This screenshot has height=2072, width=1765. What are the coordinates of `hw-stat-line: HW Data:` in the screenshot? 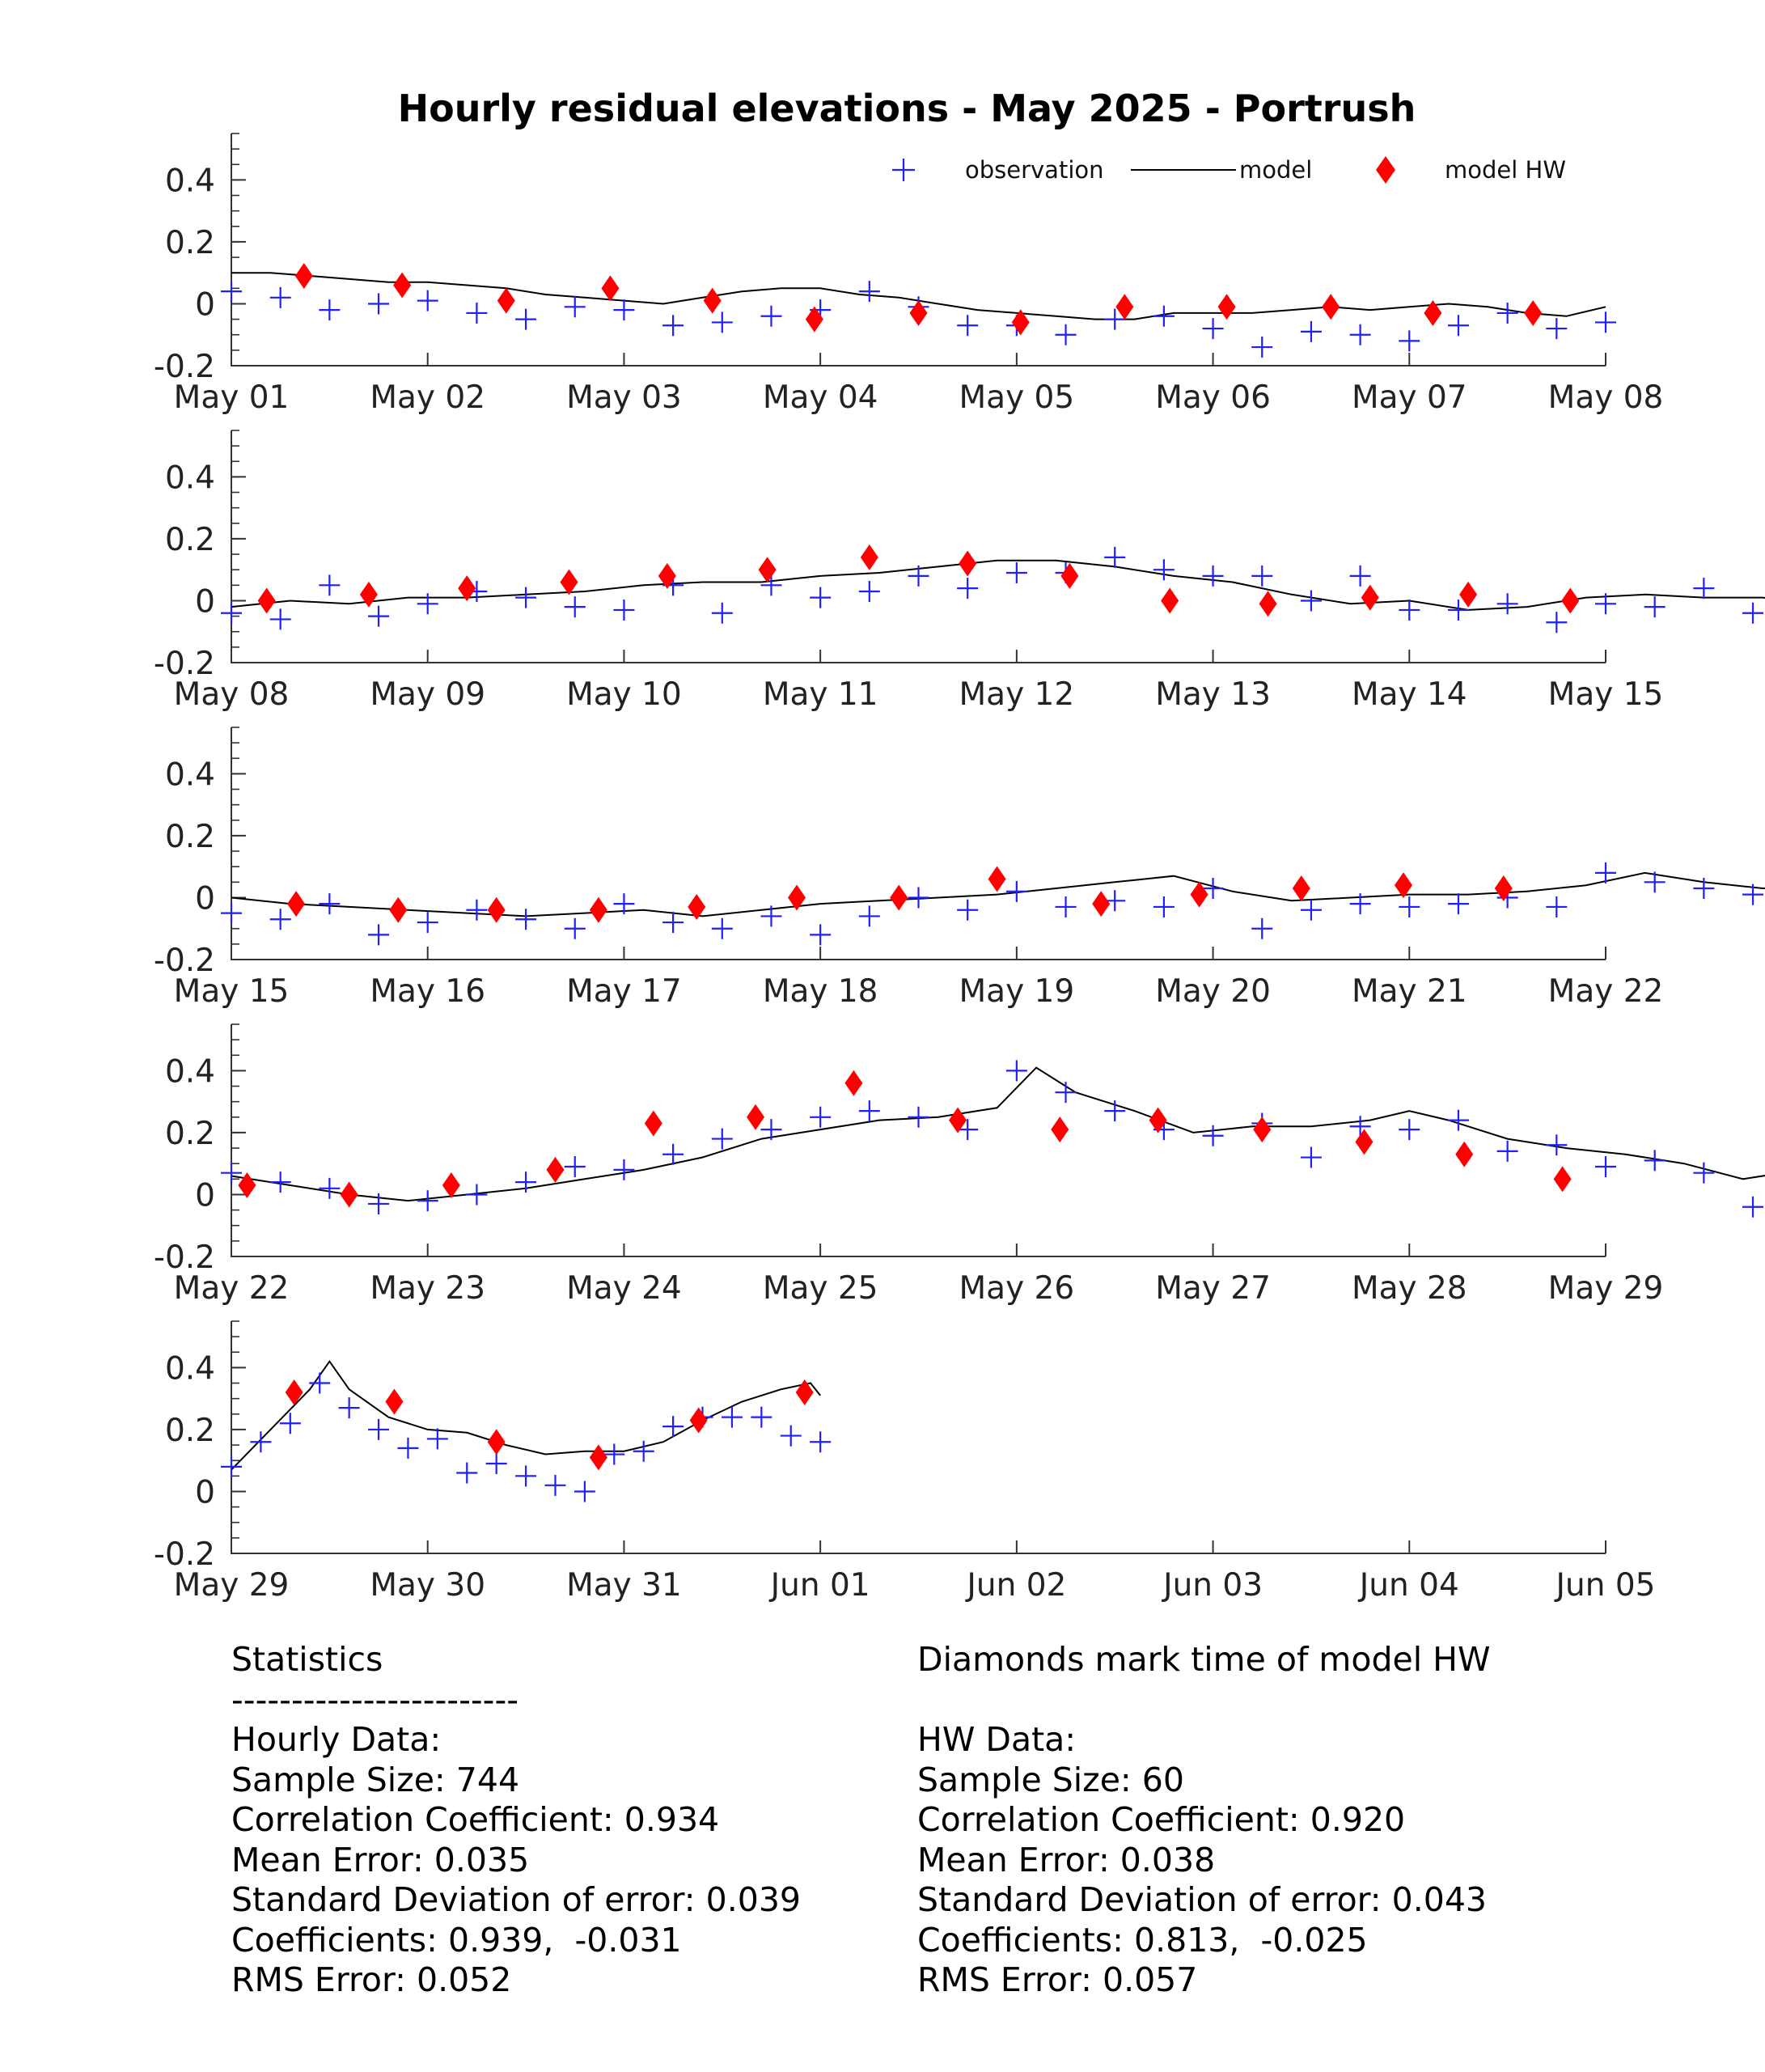 It's located at (997, 1739).